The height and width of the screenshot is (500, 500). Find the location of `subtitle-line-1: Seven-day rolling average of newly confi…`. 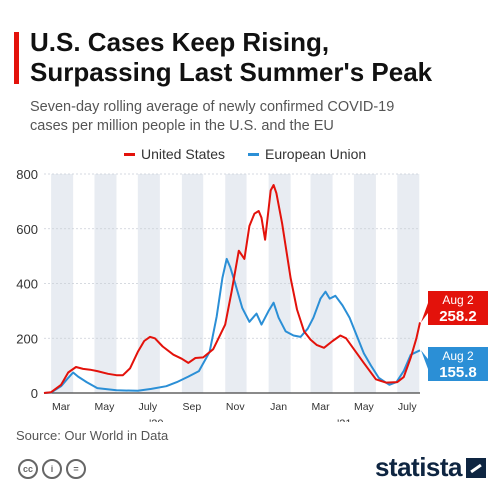

subtitle-line-1: Seven-day rolling average of newly confi… is located at coordinates (212, 107).